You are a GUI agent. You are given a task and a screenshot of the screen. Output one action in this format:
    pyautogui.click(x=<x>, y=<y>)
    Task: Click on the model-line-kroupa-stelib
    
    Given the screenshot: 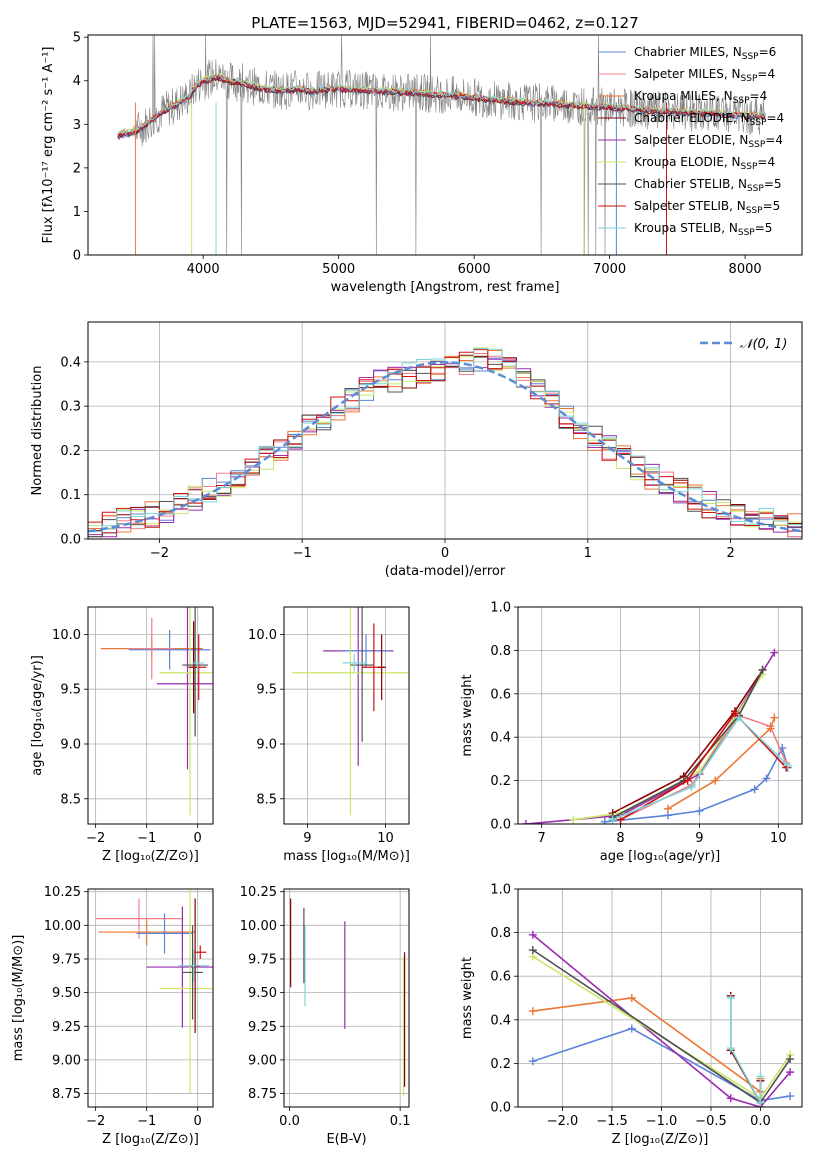 What is the action you would take?
    pyautogui.click(x=441, y=103)
    